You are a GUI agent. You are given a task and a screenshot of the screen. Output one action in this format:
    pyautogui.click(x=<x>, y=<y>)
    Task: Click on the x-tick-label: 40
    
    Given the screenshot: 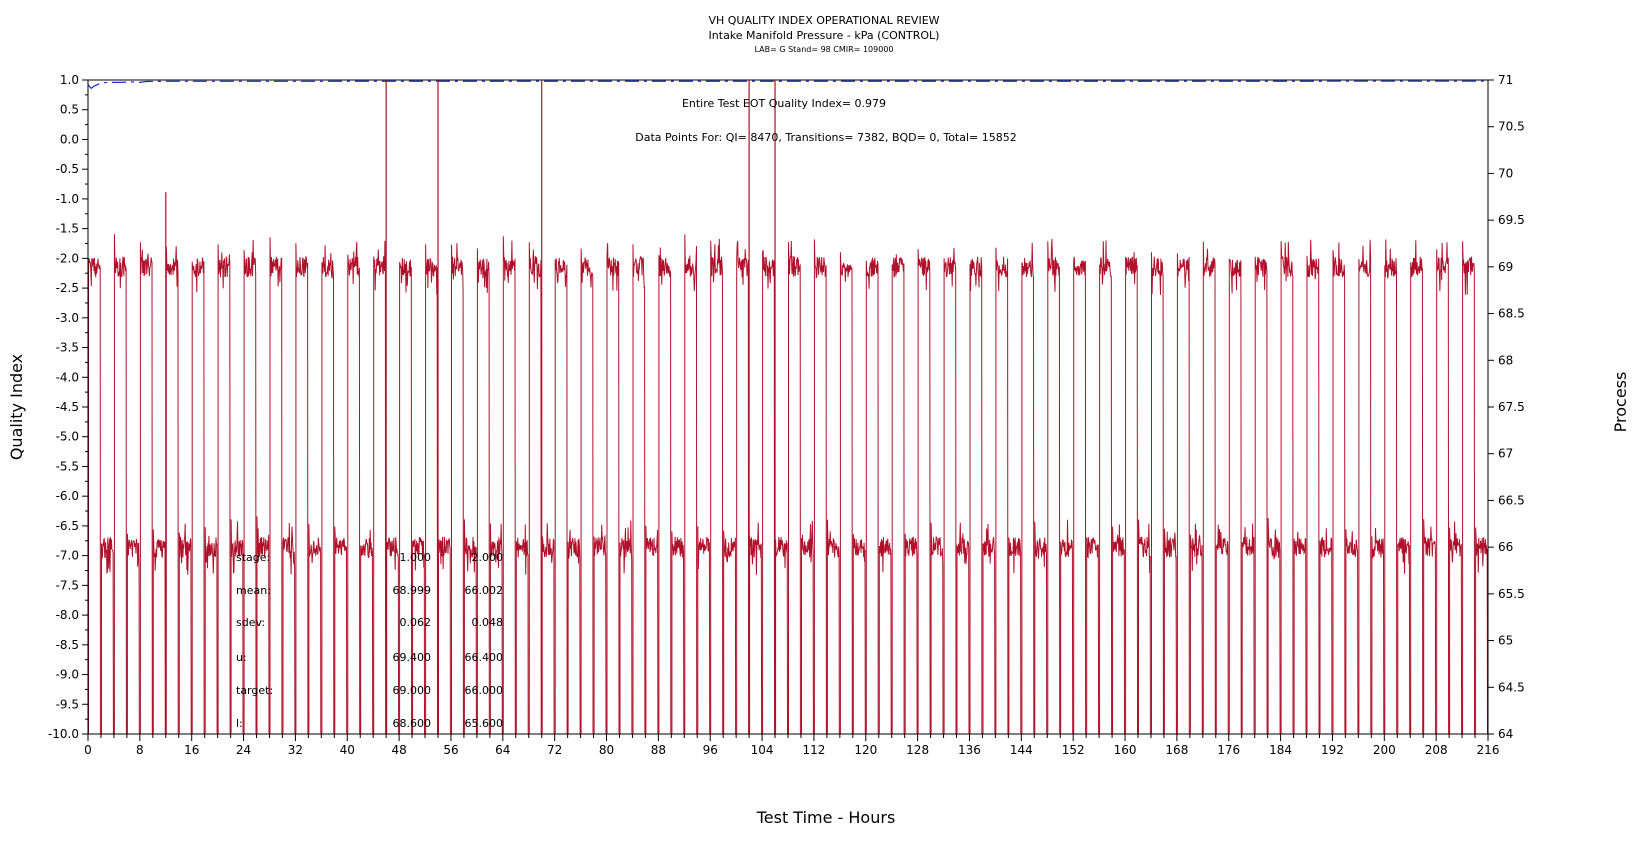 What is the action you would take?
    pyautogui.click(x=347, y=750)
    